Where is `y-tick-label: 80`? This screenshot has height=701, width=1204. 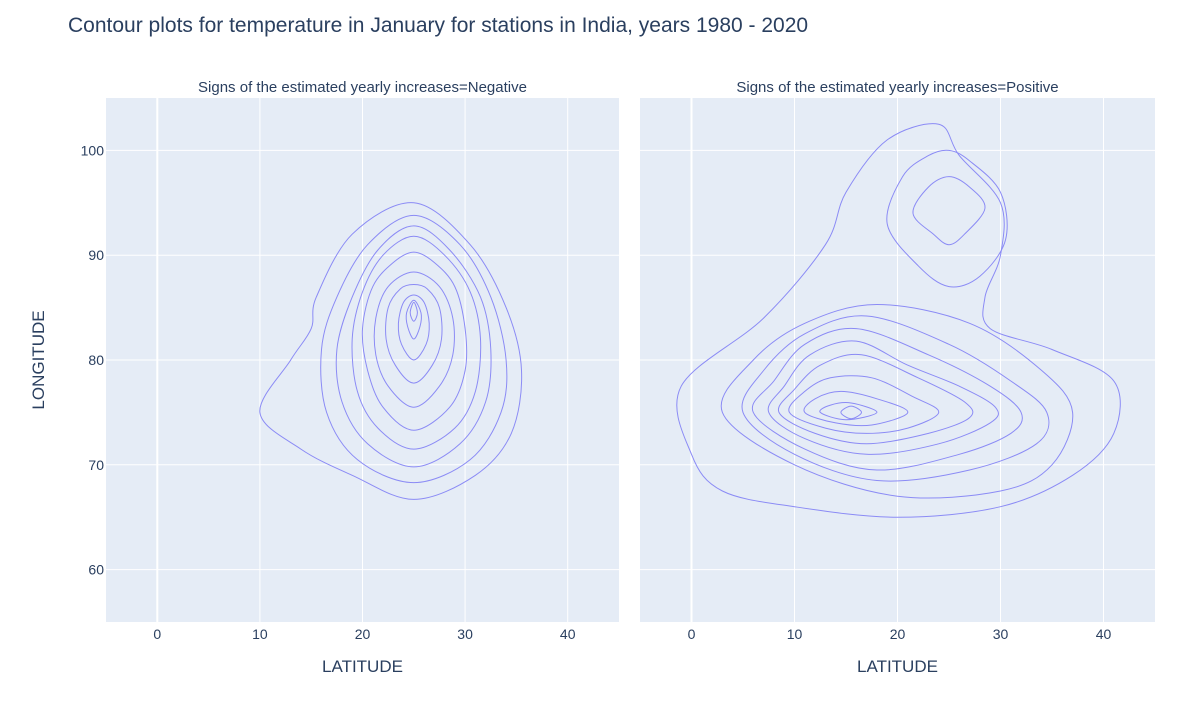
y-tick-label: 80 is located at coordinates (96, 360).